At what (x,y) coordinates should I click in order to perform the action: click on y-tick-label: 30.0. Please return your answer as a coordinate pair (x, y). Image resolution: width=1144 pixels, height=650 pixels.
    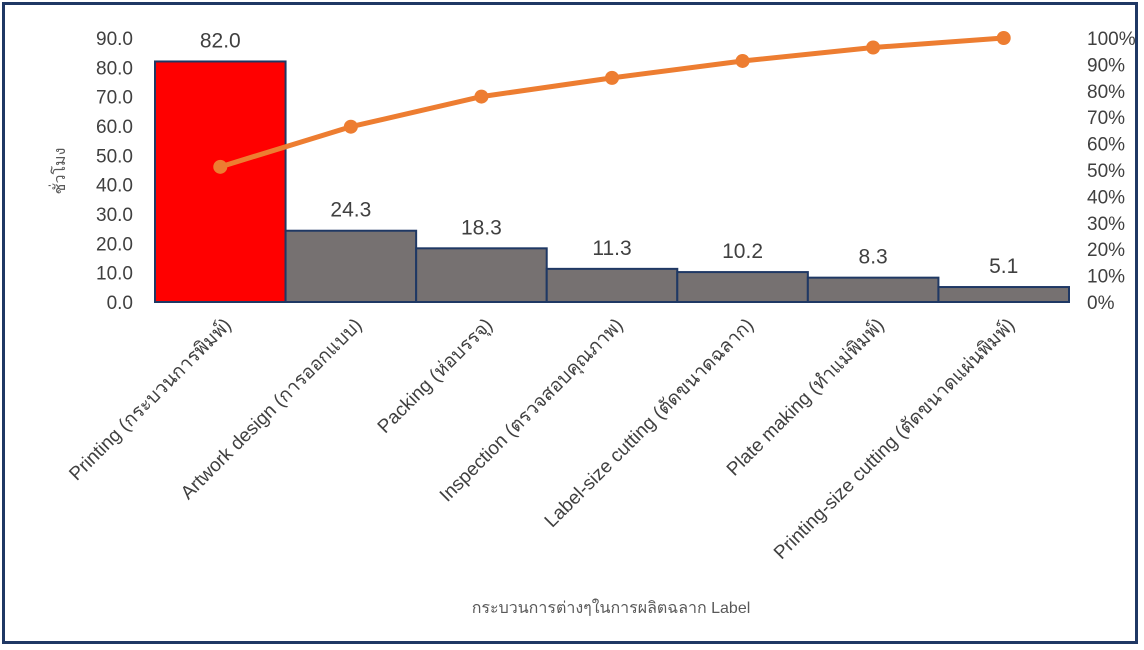
    Looking at the image, I should click on (114, 215).